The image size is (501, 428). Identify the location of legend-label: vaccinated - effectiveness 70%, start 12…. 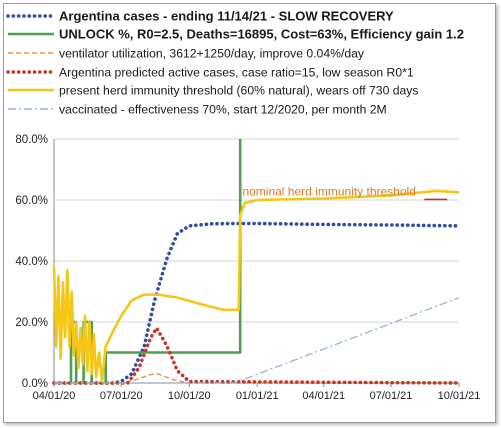
(223, 110).